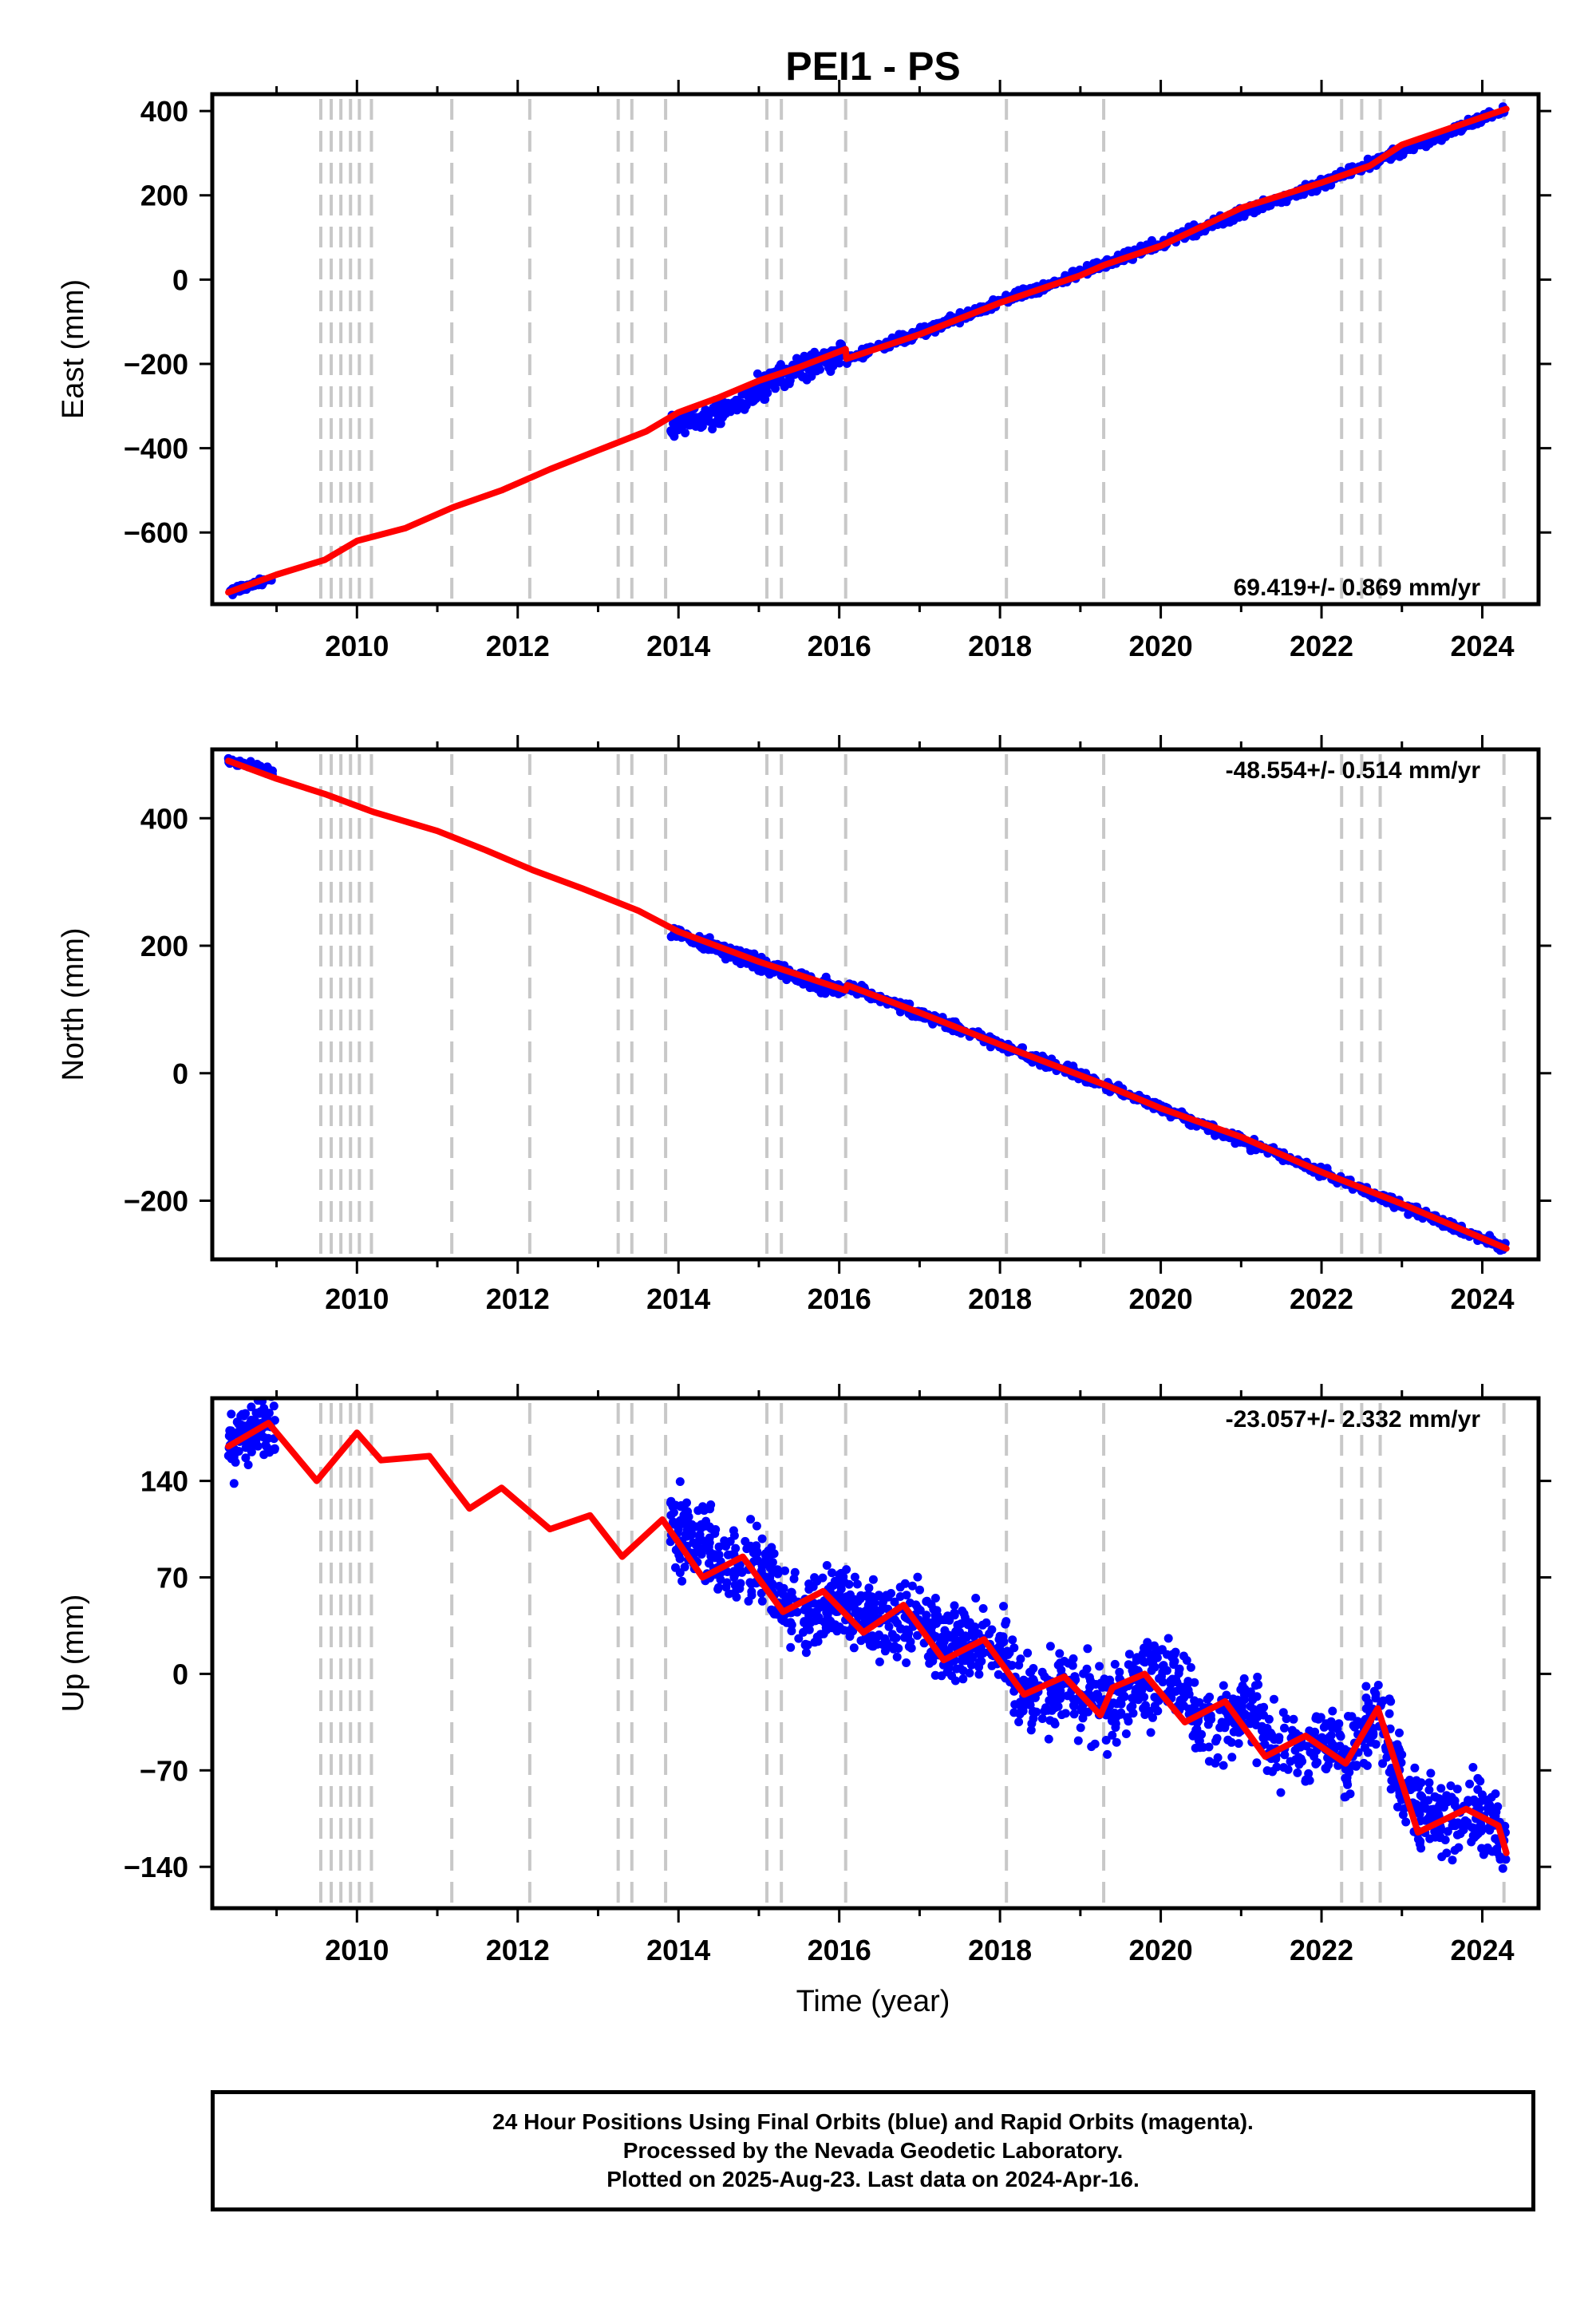 Image resolution: width=1596 pixels, height=2316 pixels. I want to click on y-tick-label: 140, so click(164, 1481).